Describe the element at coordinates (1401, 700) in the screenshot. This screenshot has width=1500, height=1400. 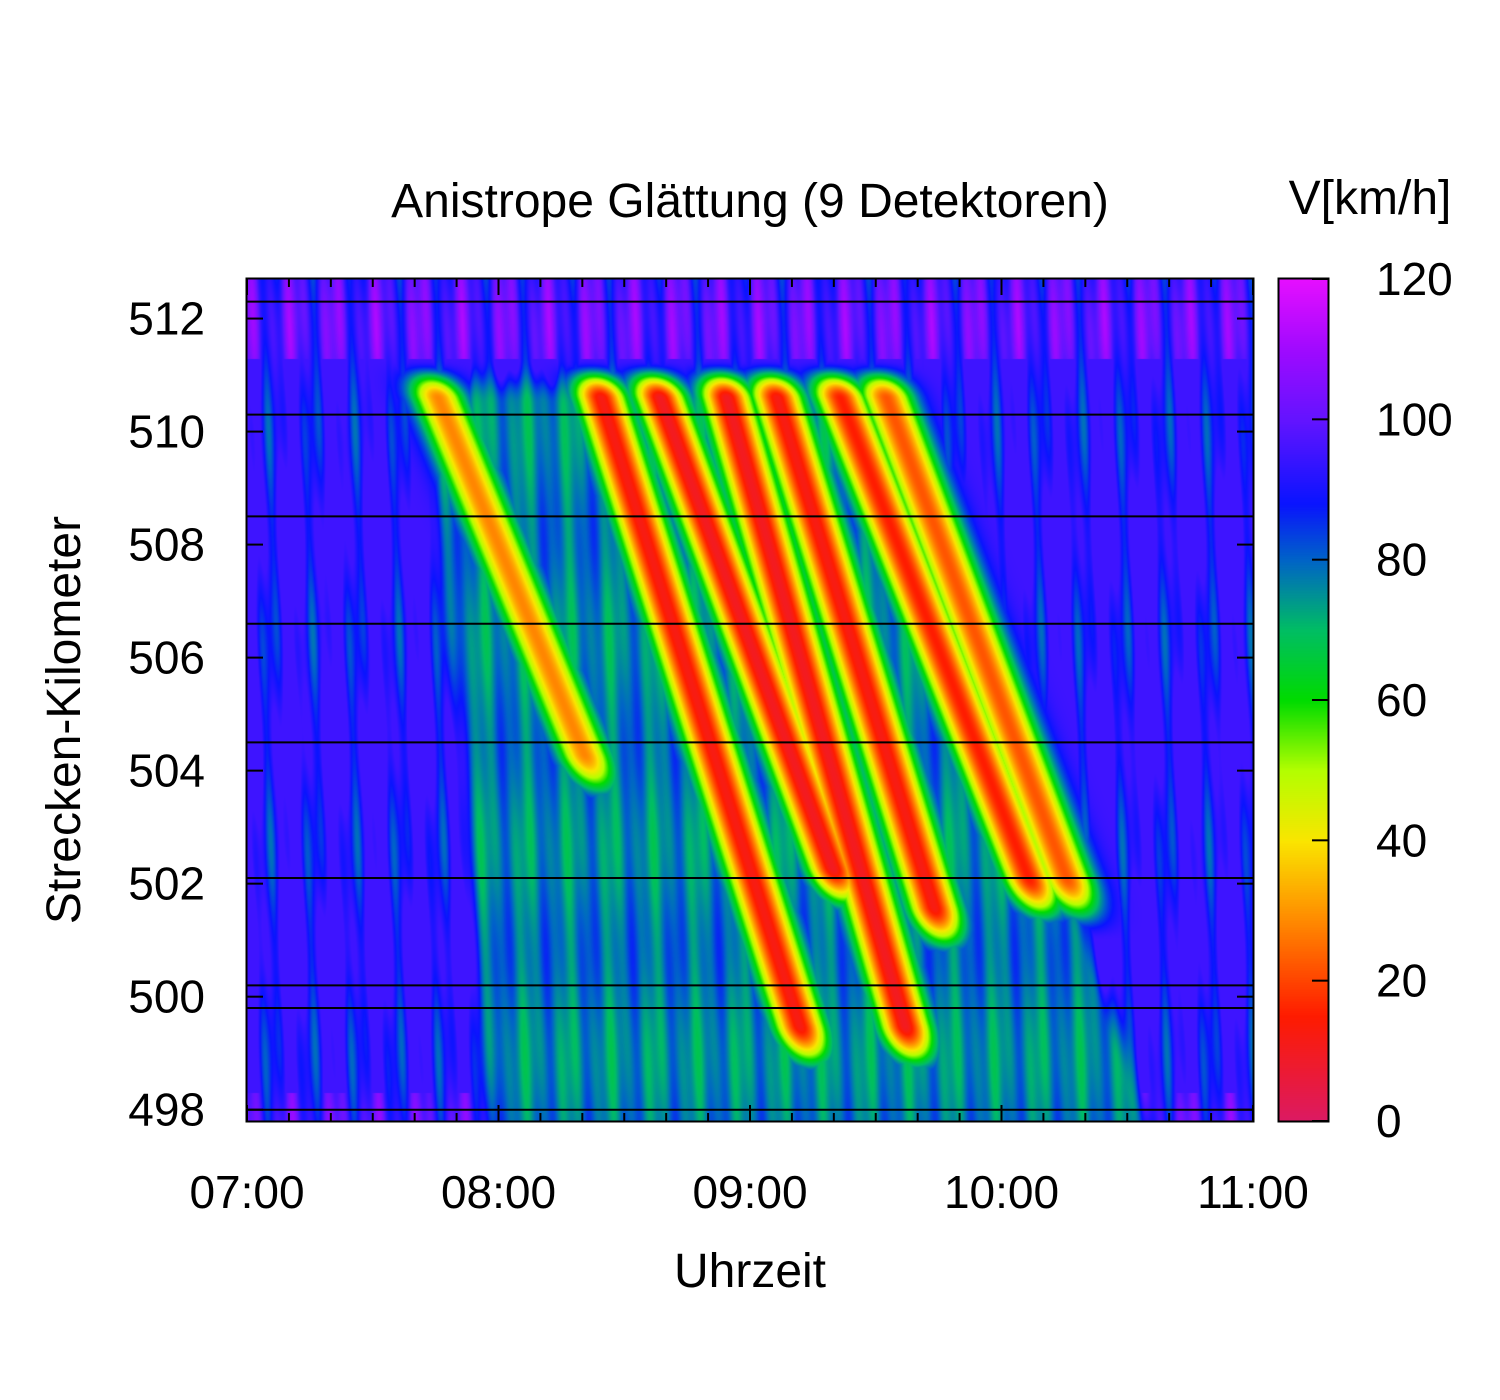
I see `colorbar-tick-label: 60` at that location.